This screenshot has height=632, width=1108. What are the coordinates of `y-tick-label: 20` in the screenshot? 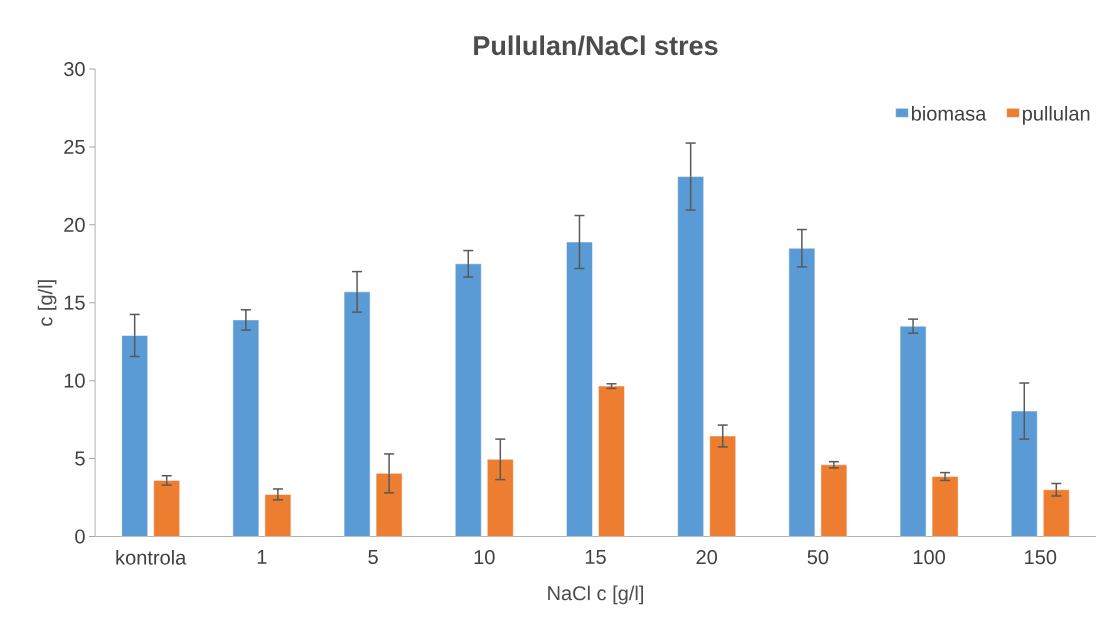 It's located at (74, 225).